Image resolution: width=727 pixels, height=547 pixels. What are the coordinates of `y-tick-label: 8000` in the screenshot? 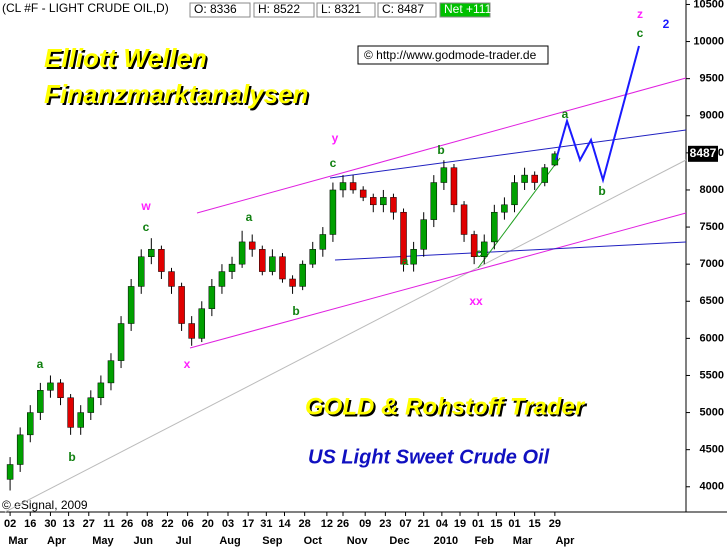 It's located at (712, 190).